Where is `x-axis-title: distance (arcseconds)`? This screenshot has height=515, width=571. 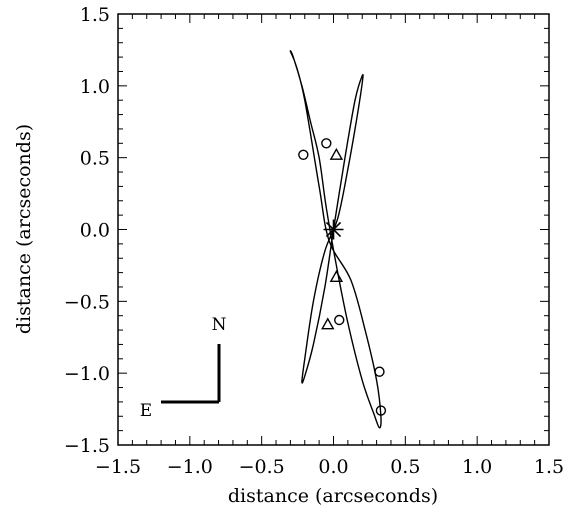
x-axis-title: distance (arcseconds) is located at coordinates (333, 496).